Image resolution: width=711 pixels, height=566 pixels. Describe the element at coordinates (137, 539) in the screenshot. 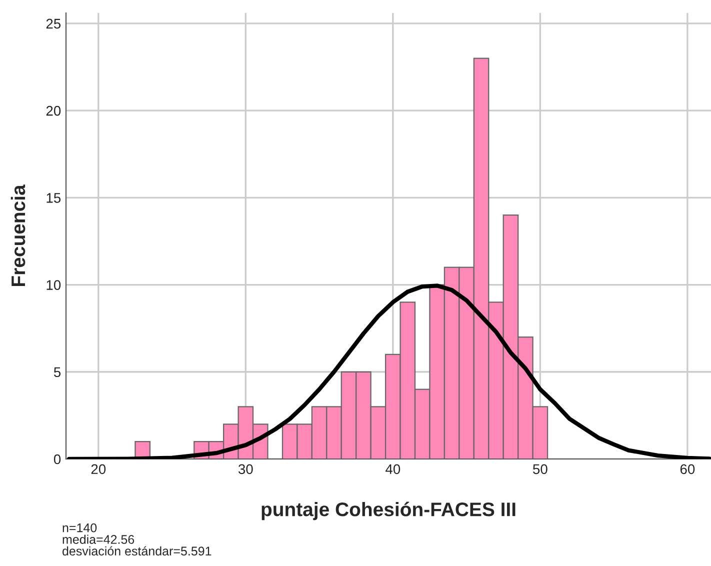

I see `text: n=140 media=42.56 desviación estándar=5.591` at that location.